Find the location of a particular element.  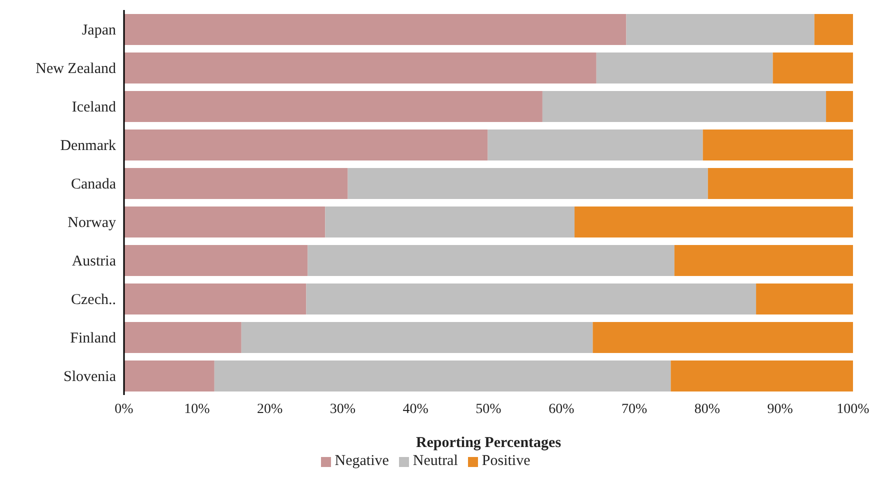

x-tick-label: 0% is located at coordinates (124, 409).